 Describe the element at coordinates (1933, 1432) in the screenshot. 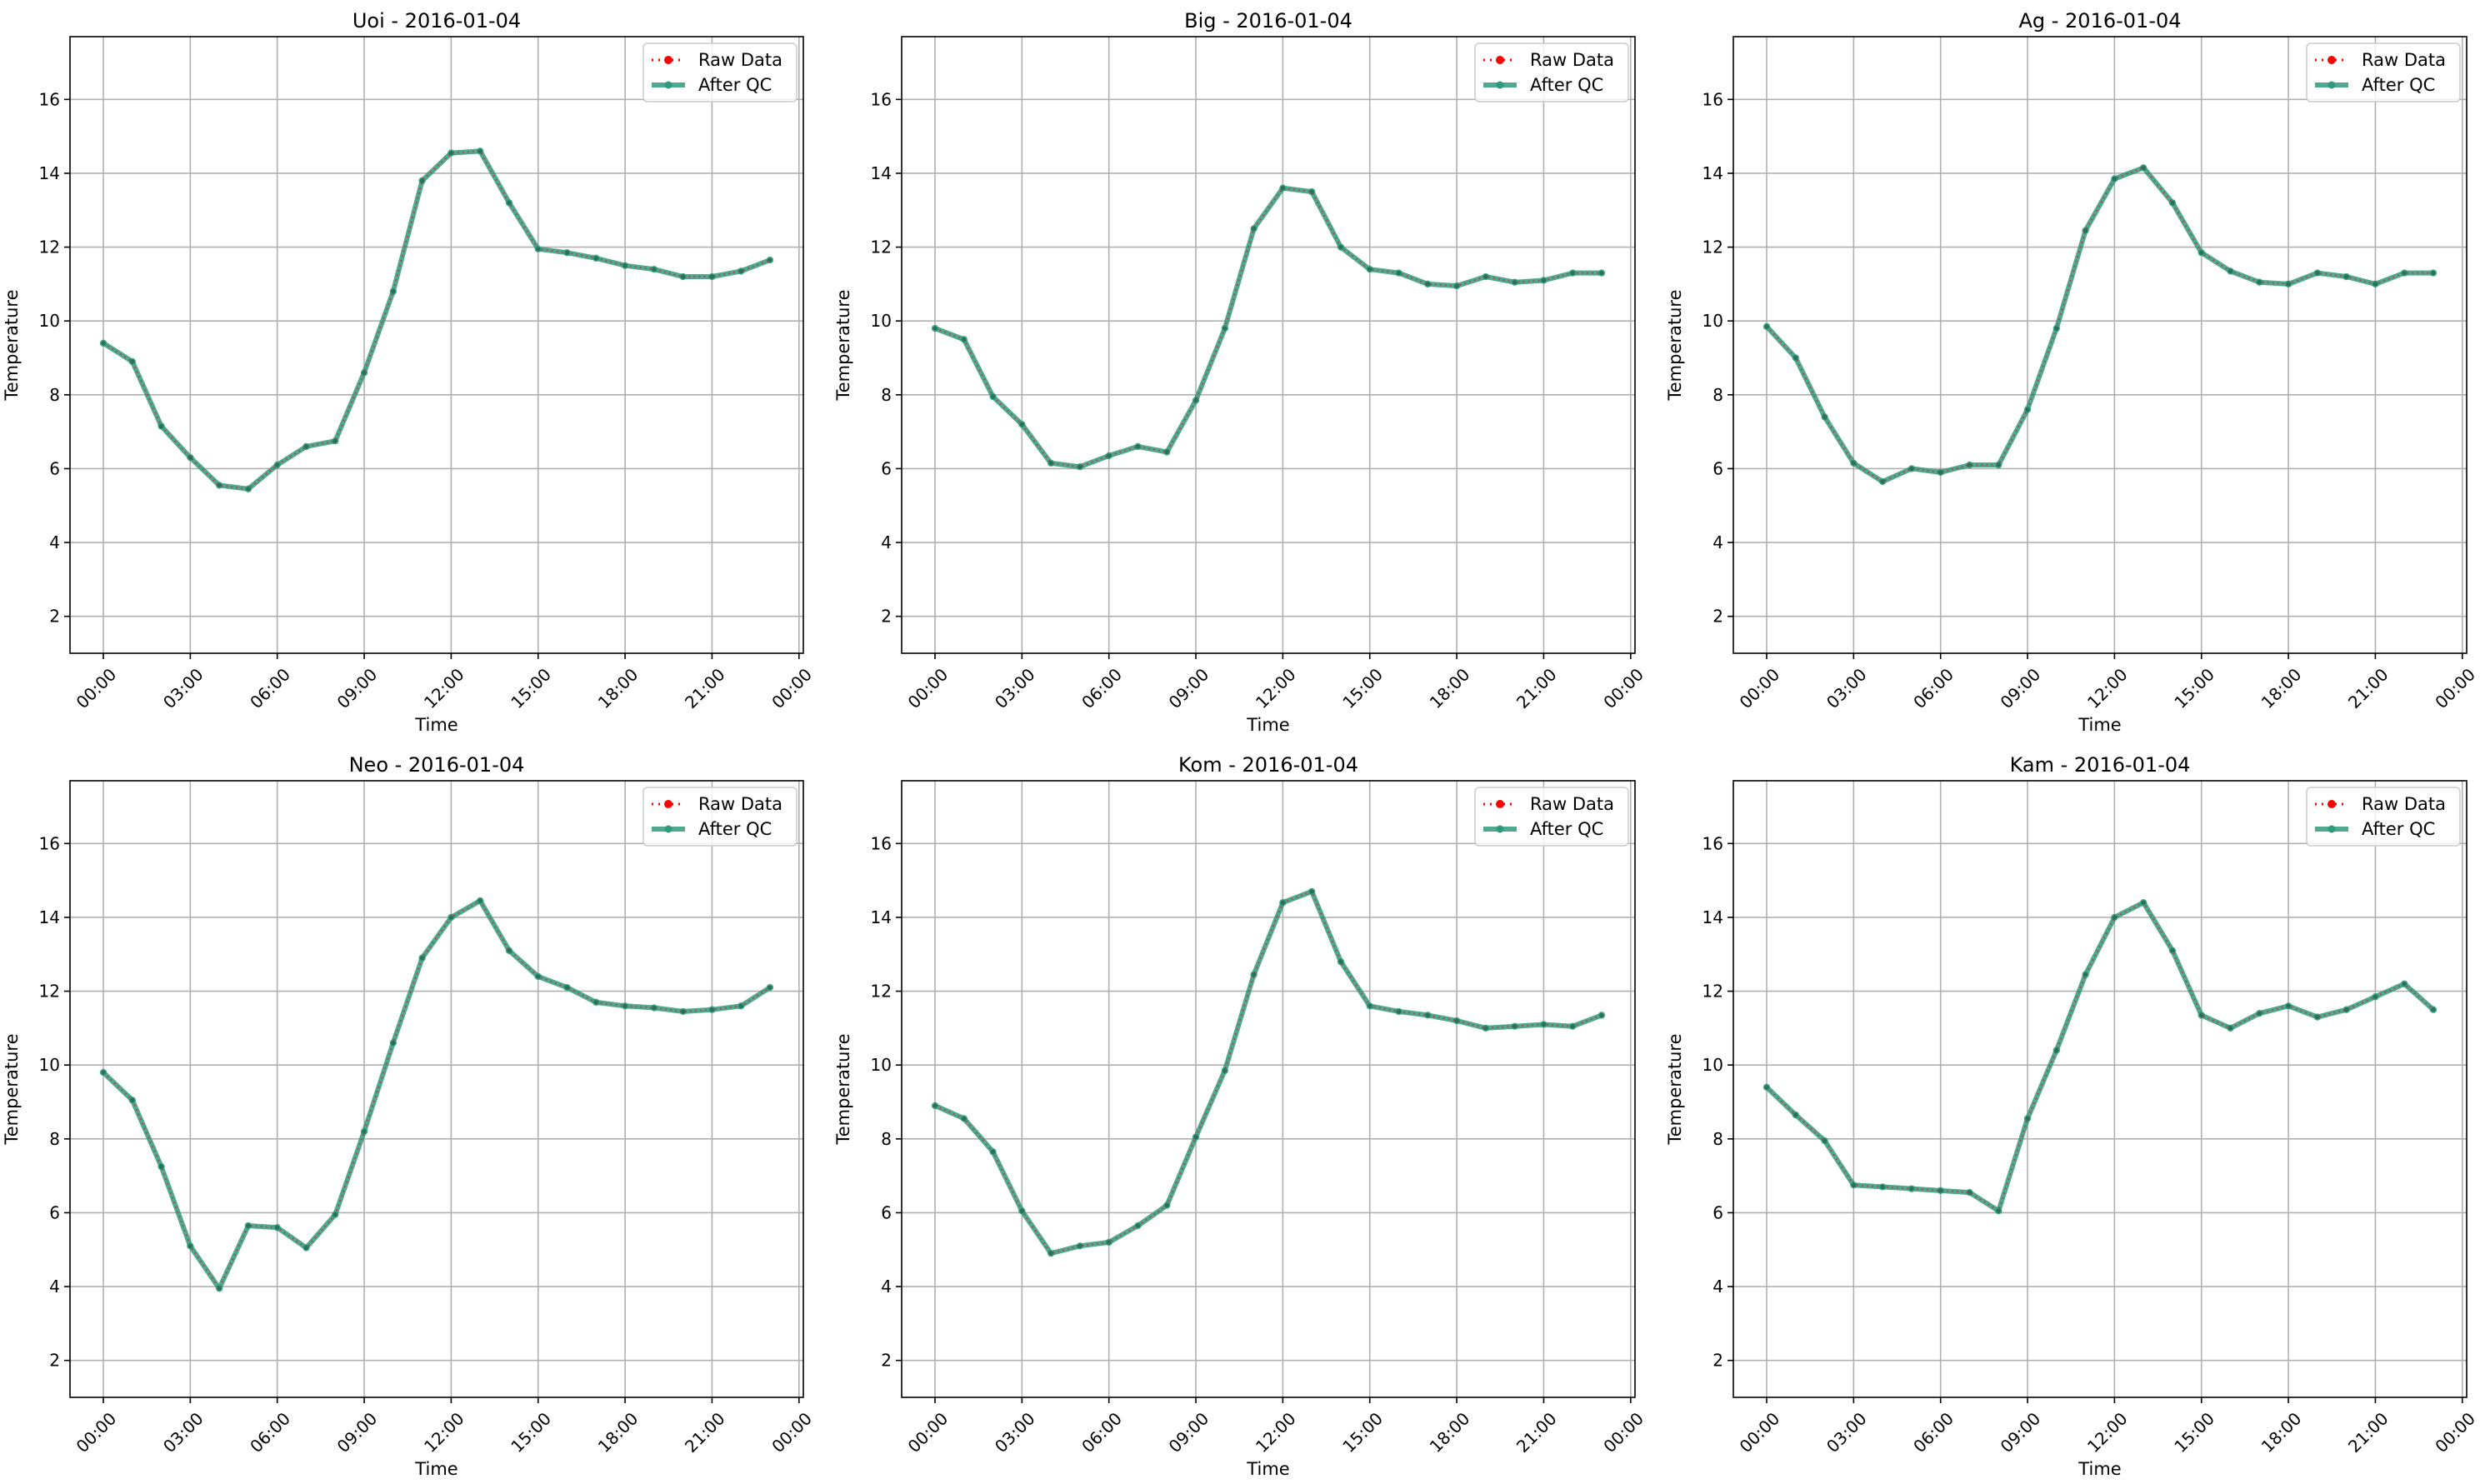

I see `x-tick-label: 06:00` at that location.